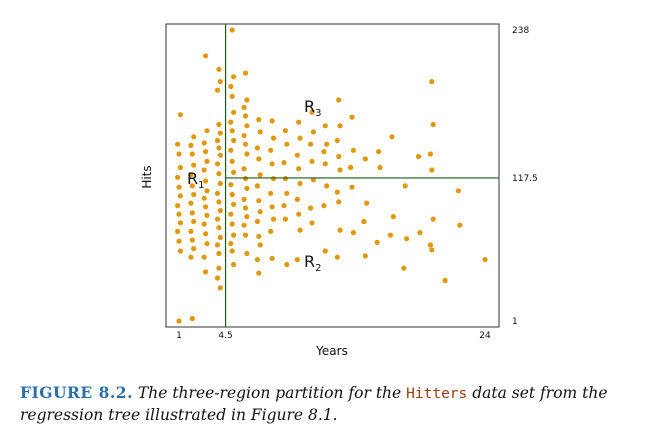  What do you see at coordinates (520, 31) in the screenshot?
I see `y-tick-label: 238` at bounding box center [520, 31].